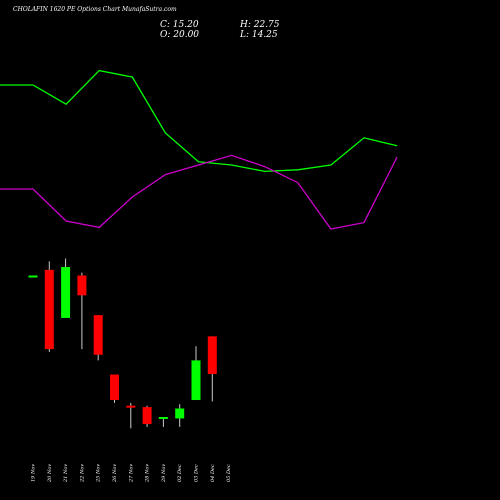 Image resolution: width=500 pixels, height=500 pixels. I want to click on x-tick-label: 21 Nov, so click(66, 473).